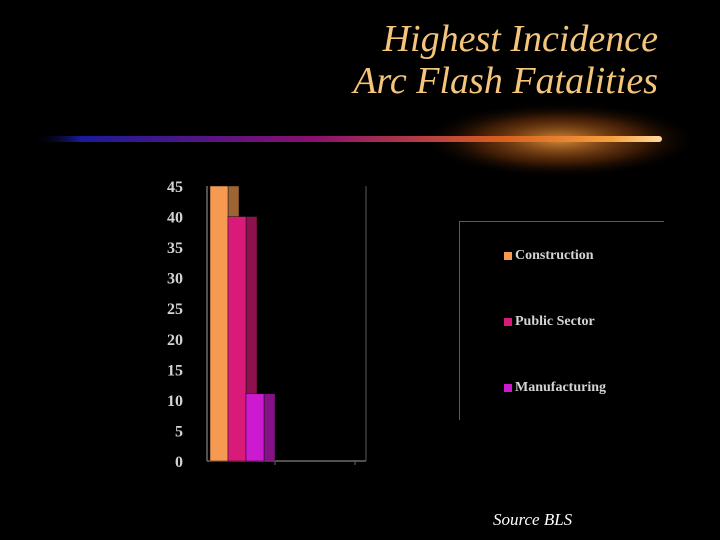  What do you see at coordinates (533, 519) in the screenshot?
I see `source-note: Source BLS` at bounding box center [533, 519].